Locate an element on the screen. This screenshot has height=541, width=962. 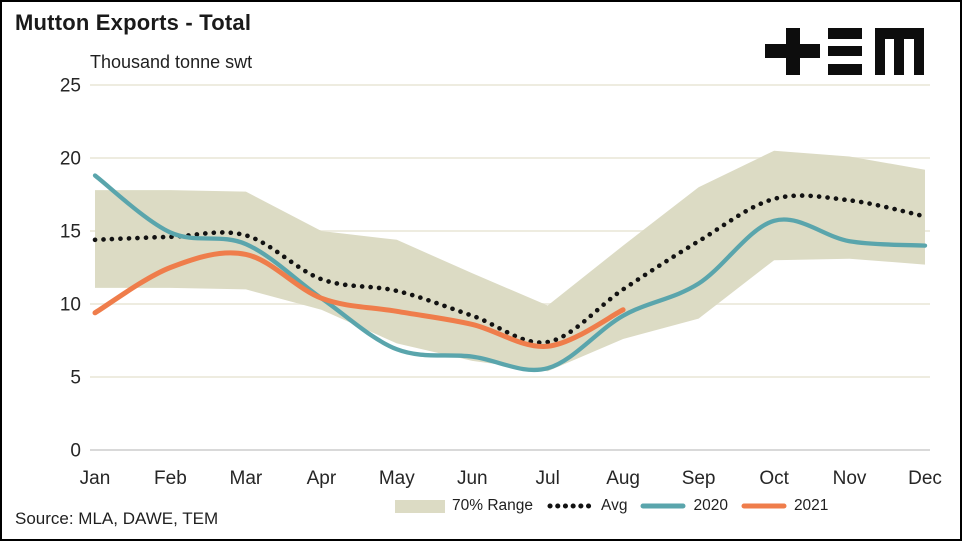
tem-logo is located at coordinates (844, 51).